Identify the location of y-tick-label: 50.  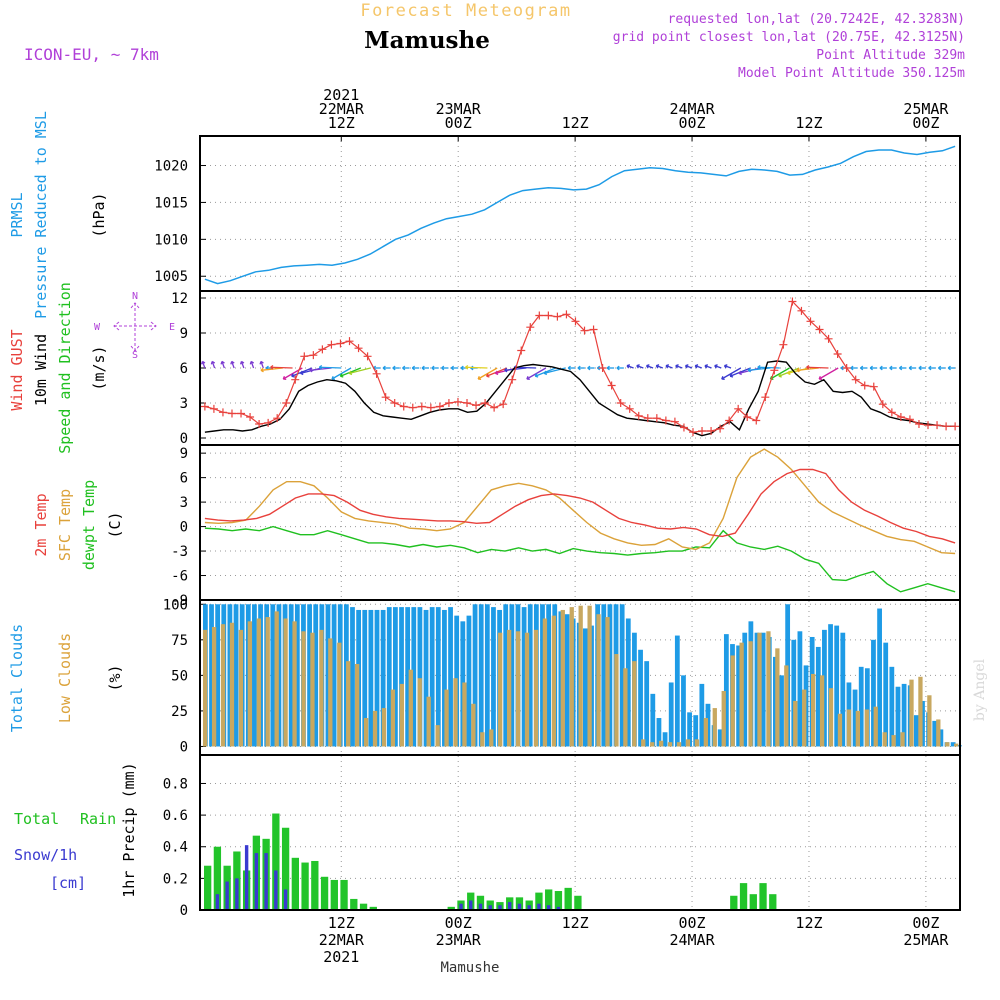
(179, 676).